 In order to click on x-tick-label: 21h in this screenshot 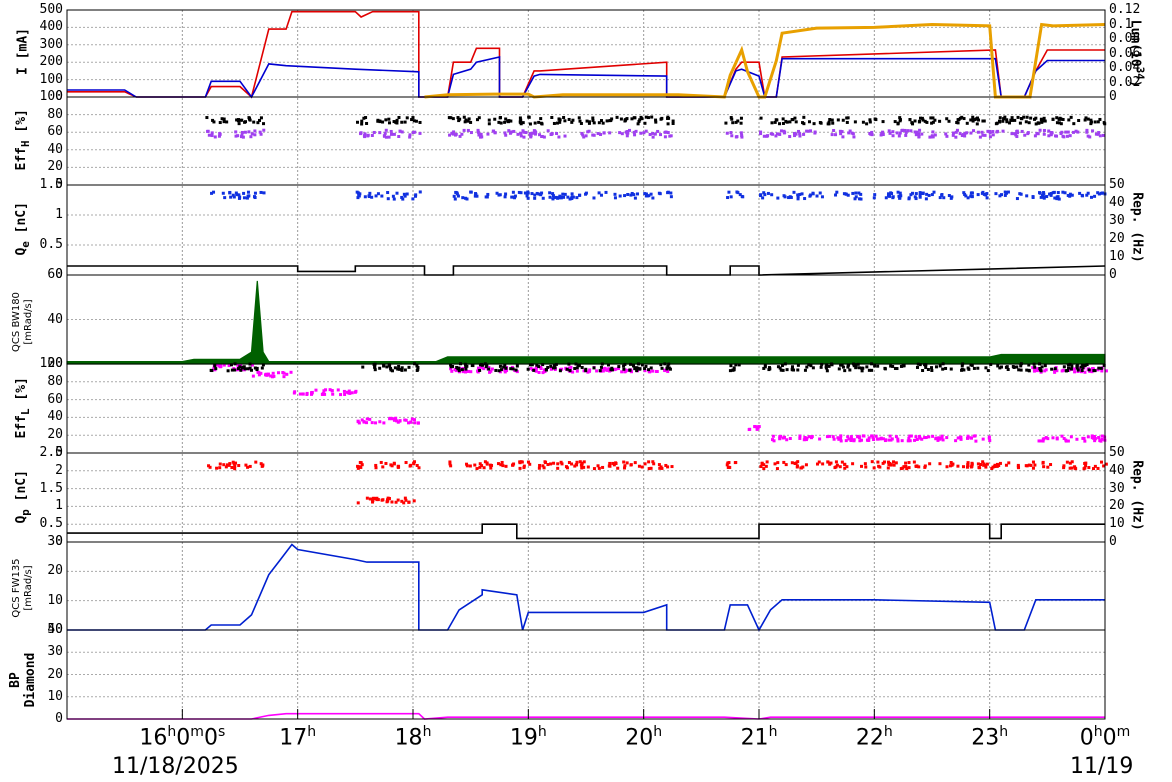, I will do `click(759, 737)`.